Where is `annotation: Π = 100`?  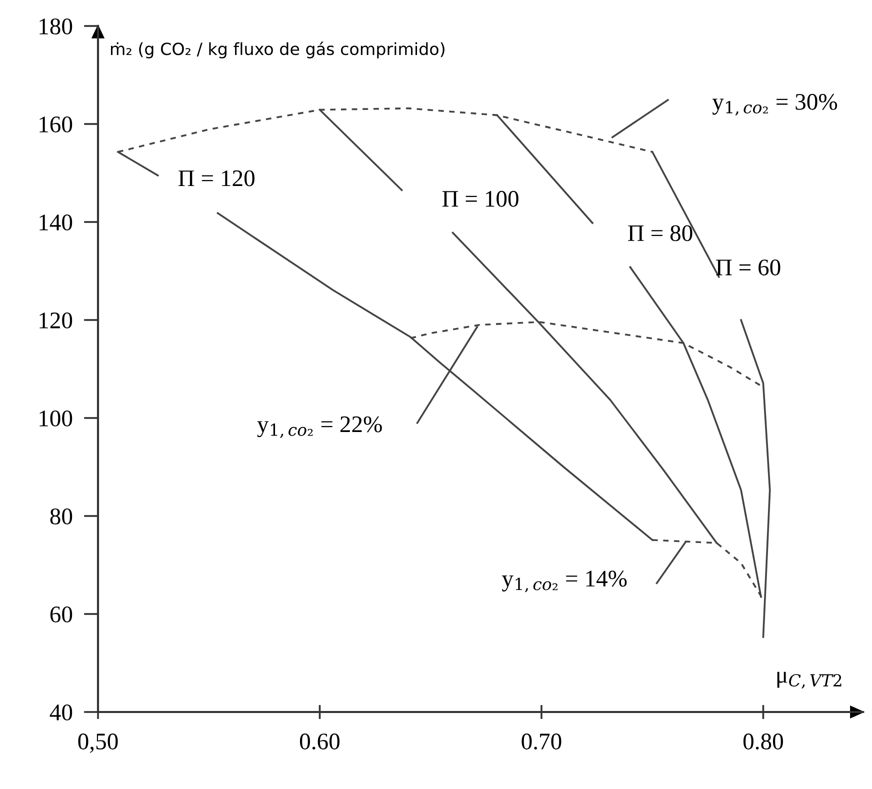 annotation: Π = 100 is located at coordinates (480, 198).